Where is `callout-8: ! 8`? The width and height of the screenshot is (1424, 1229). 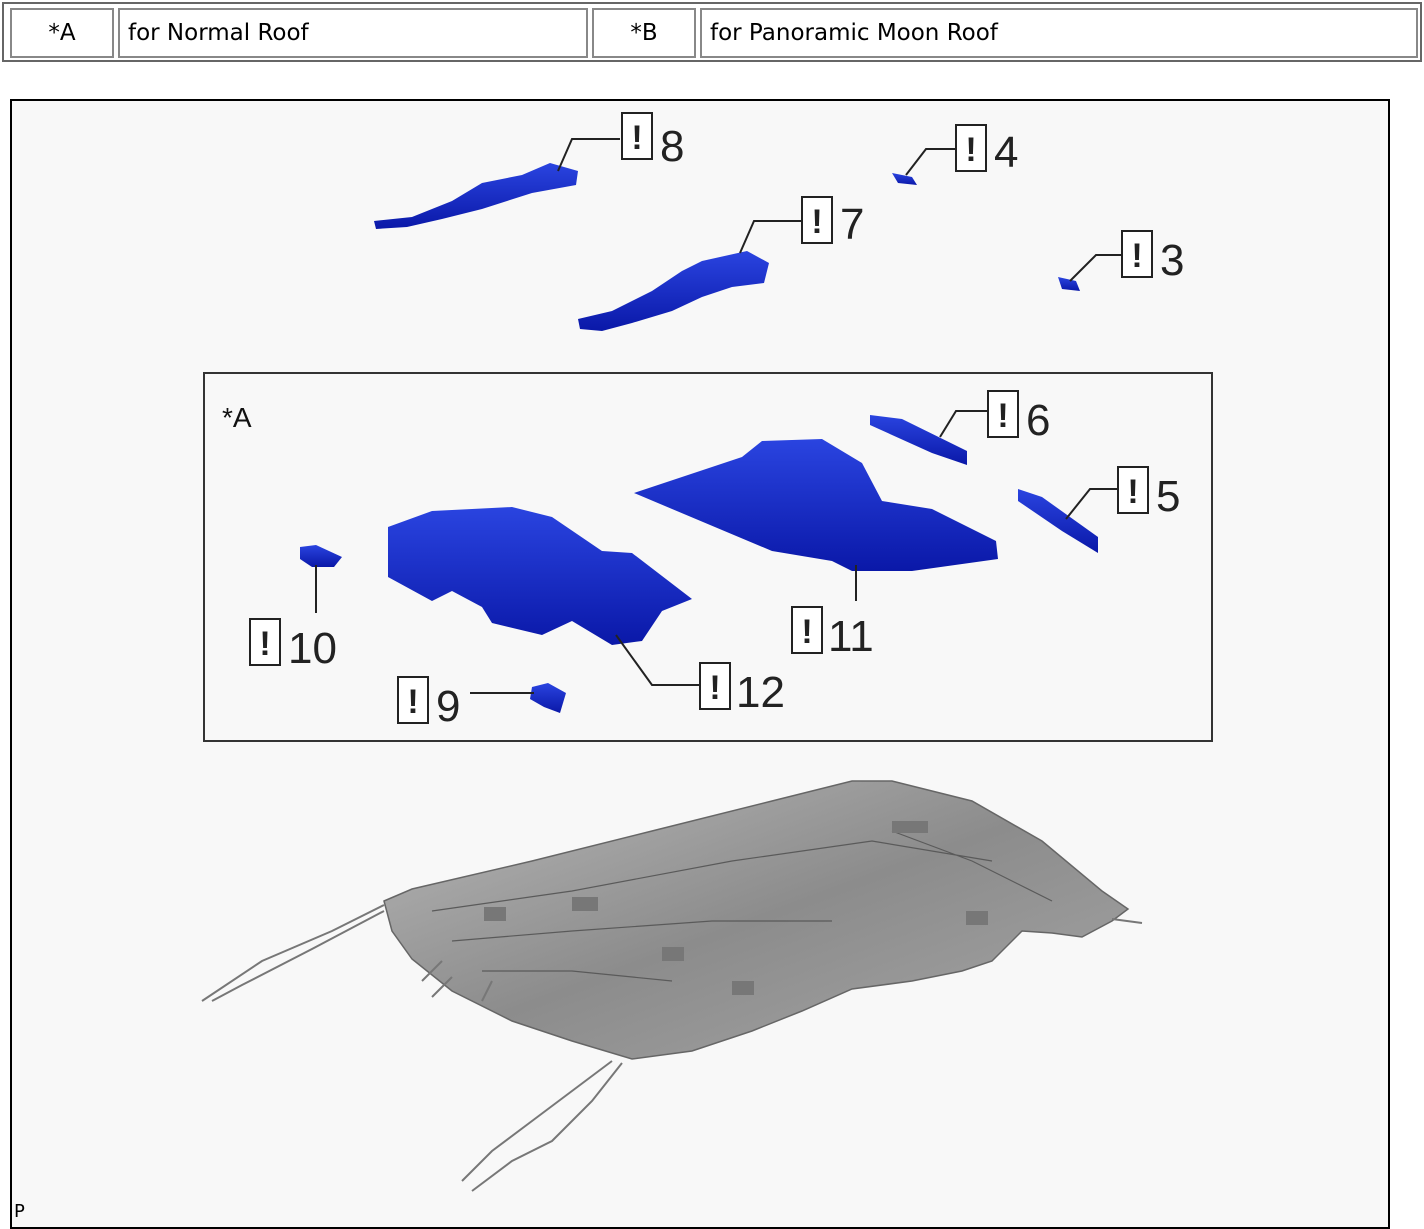
callout-8: ! 8 is located at coordinates (652, 141).